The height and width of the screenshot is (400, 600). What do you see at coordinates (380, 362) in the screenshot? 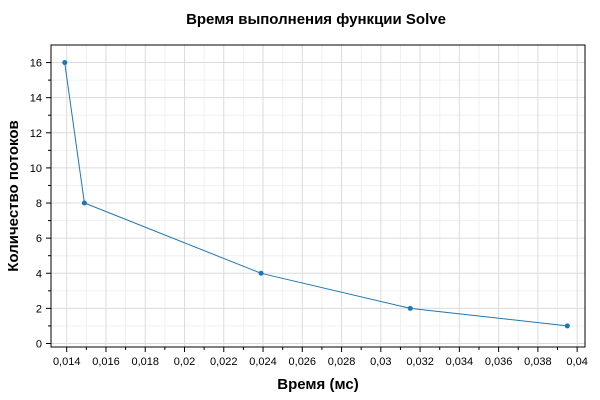
I see `x-tick-label: 0,03` at bounding box center [380, 362].